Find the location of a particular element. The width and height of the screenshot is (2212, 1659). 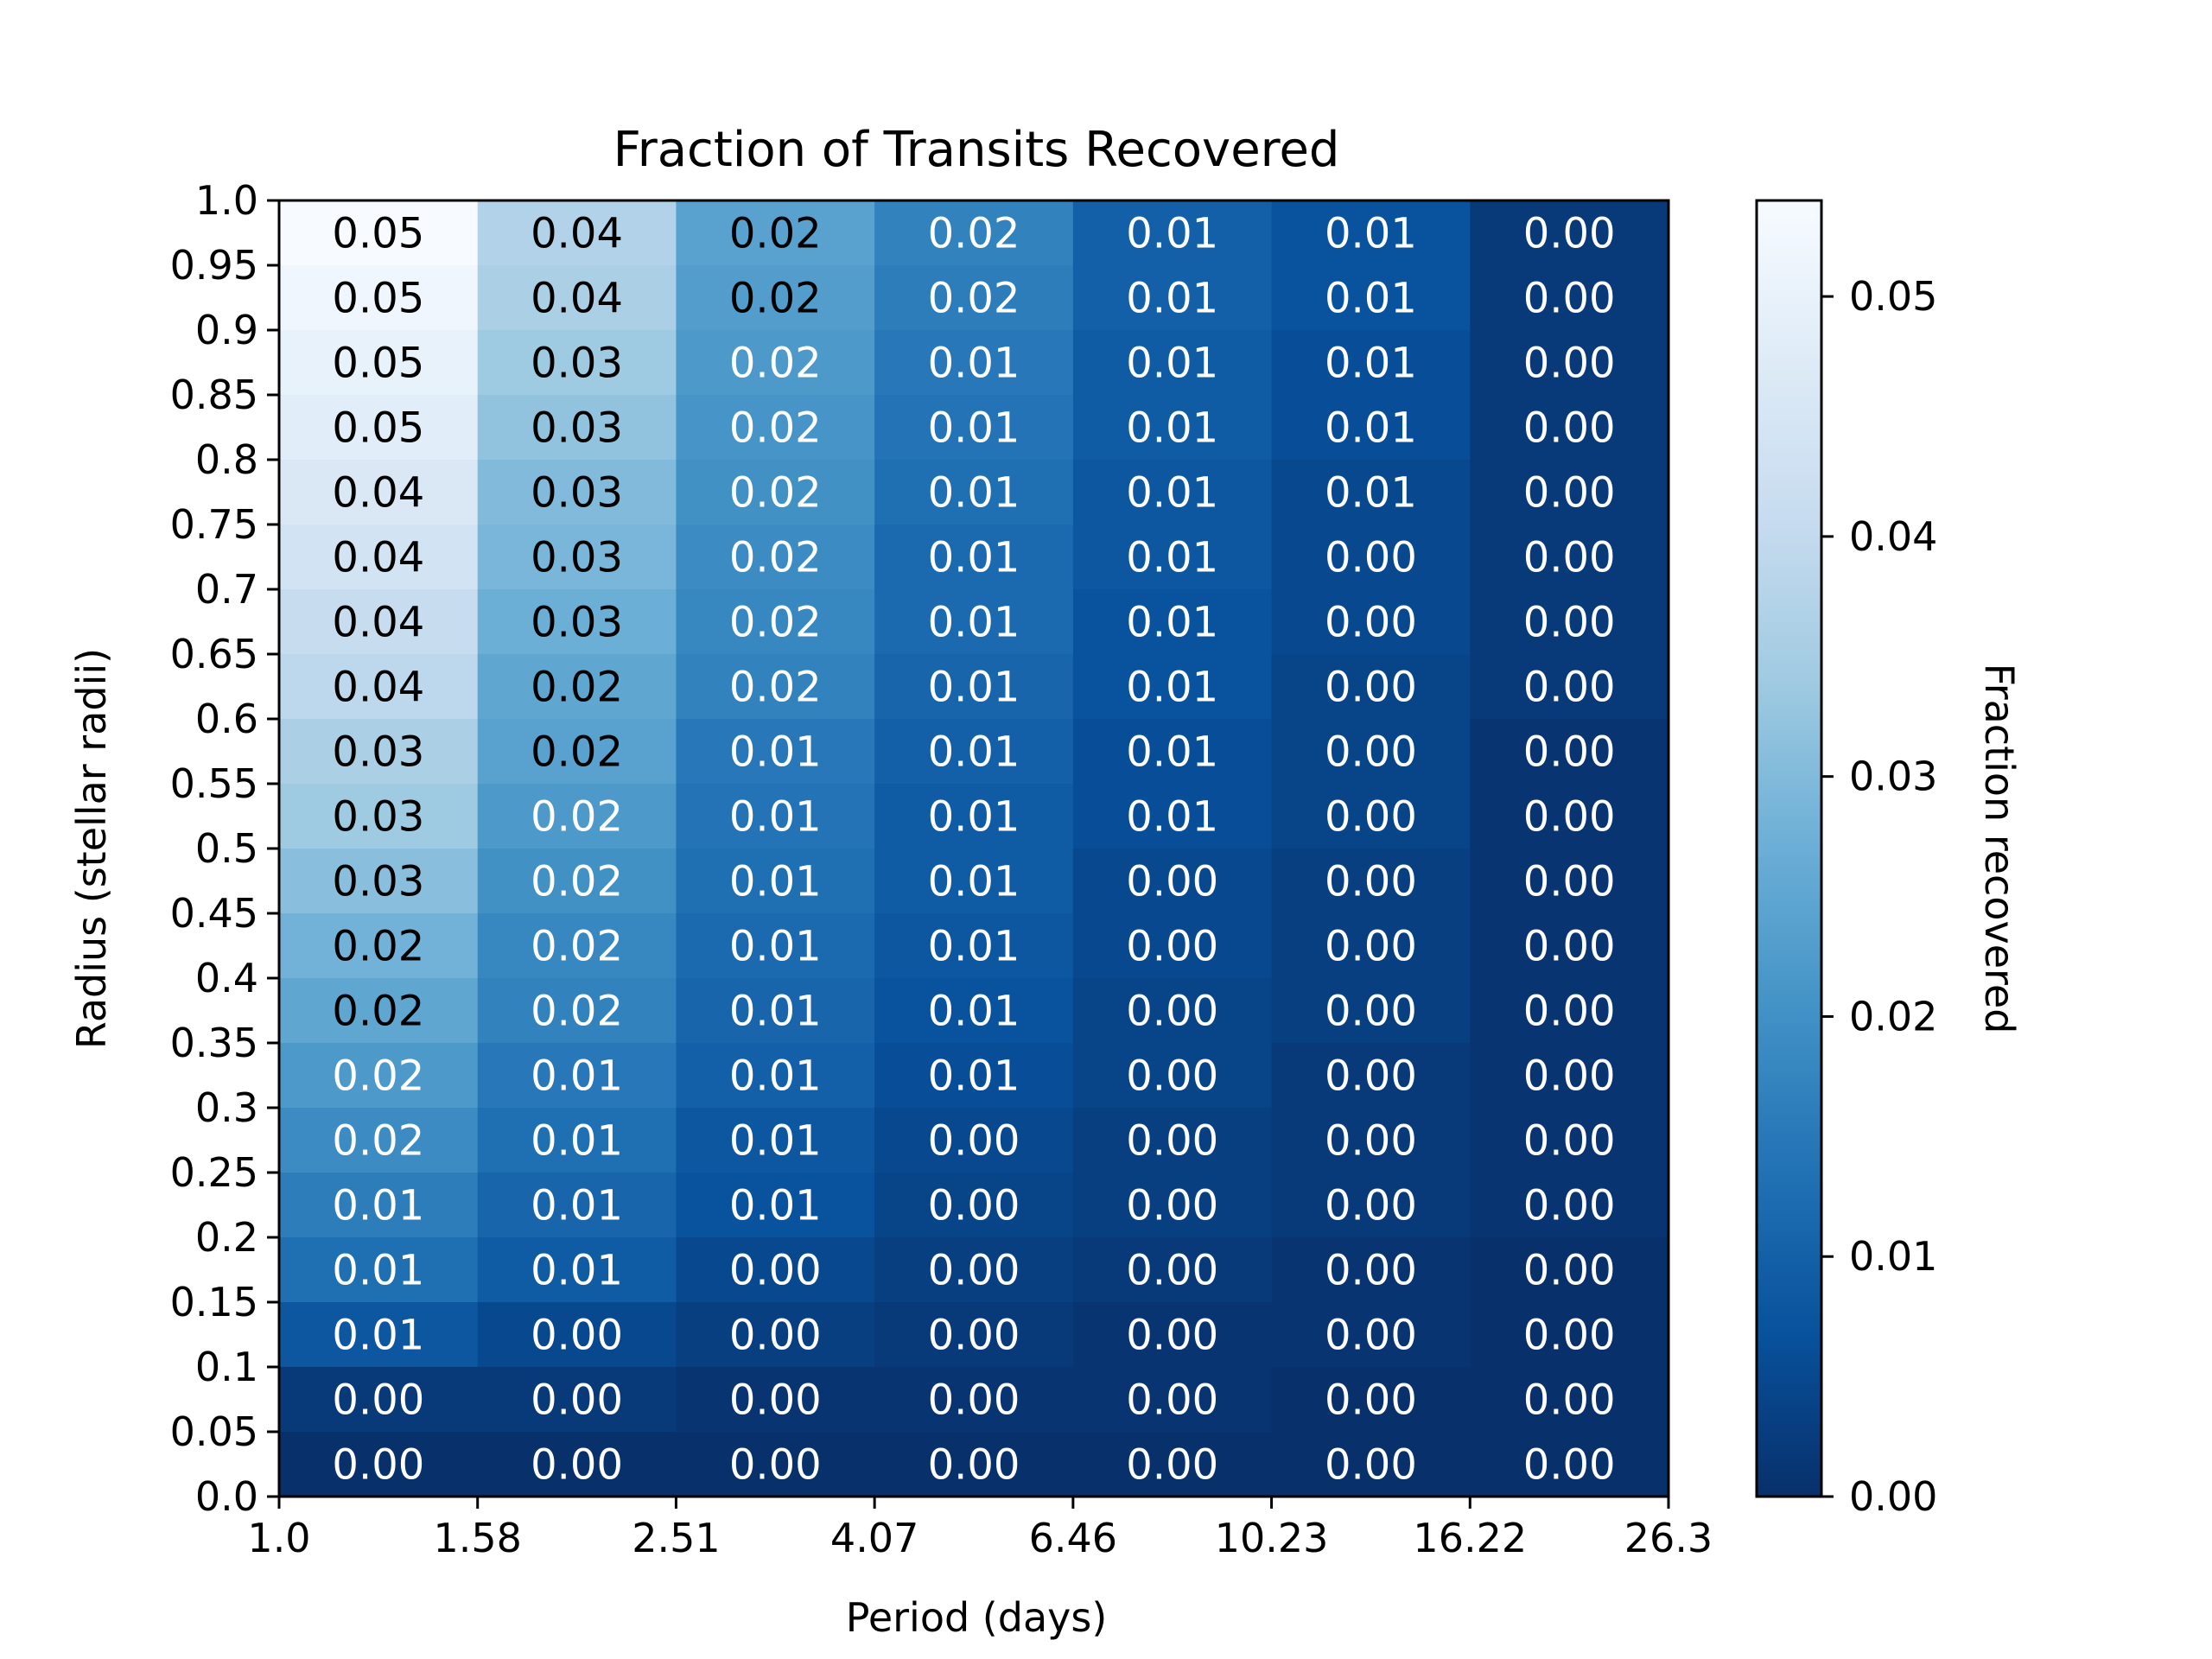

y-tick-label: 0.5 is located at coordinates (226, 848).